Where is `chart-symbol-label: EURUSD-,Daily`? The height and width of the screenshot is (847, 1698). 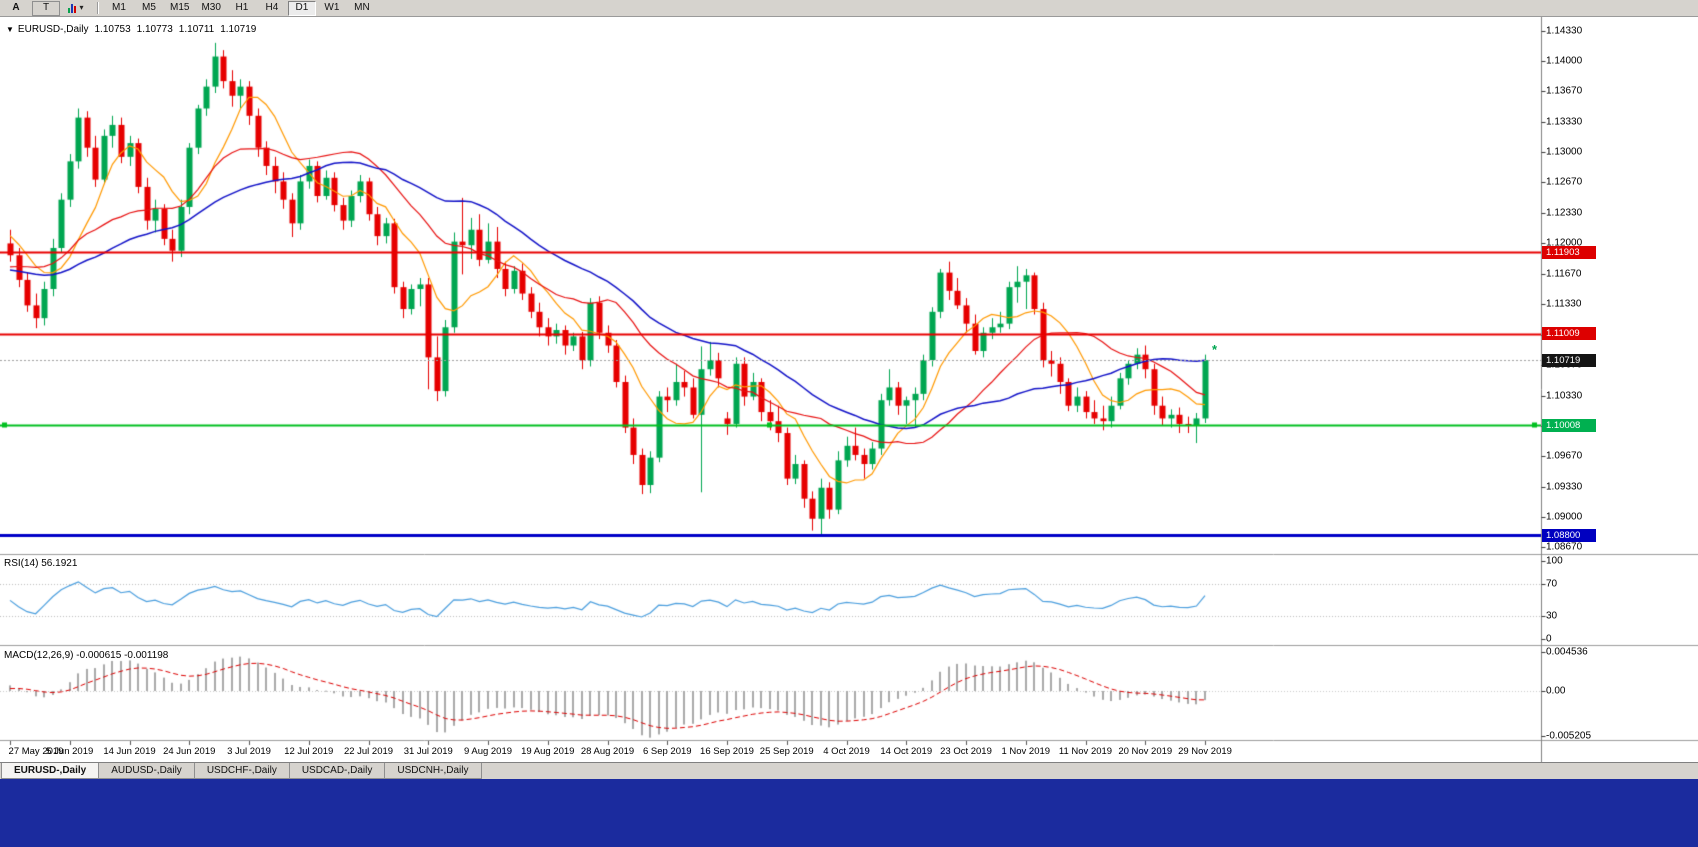 chart-symbol-label: EURUSD-,Daily is located at coordinates (53, 29).